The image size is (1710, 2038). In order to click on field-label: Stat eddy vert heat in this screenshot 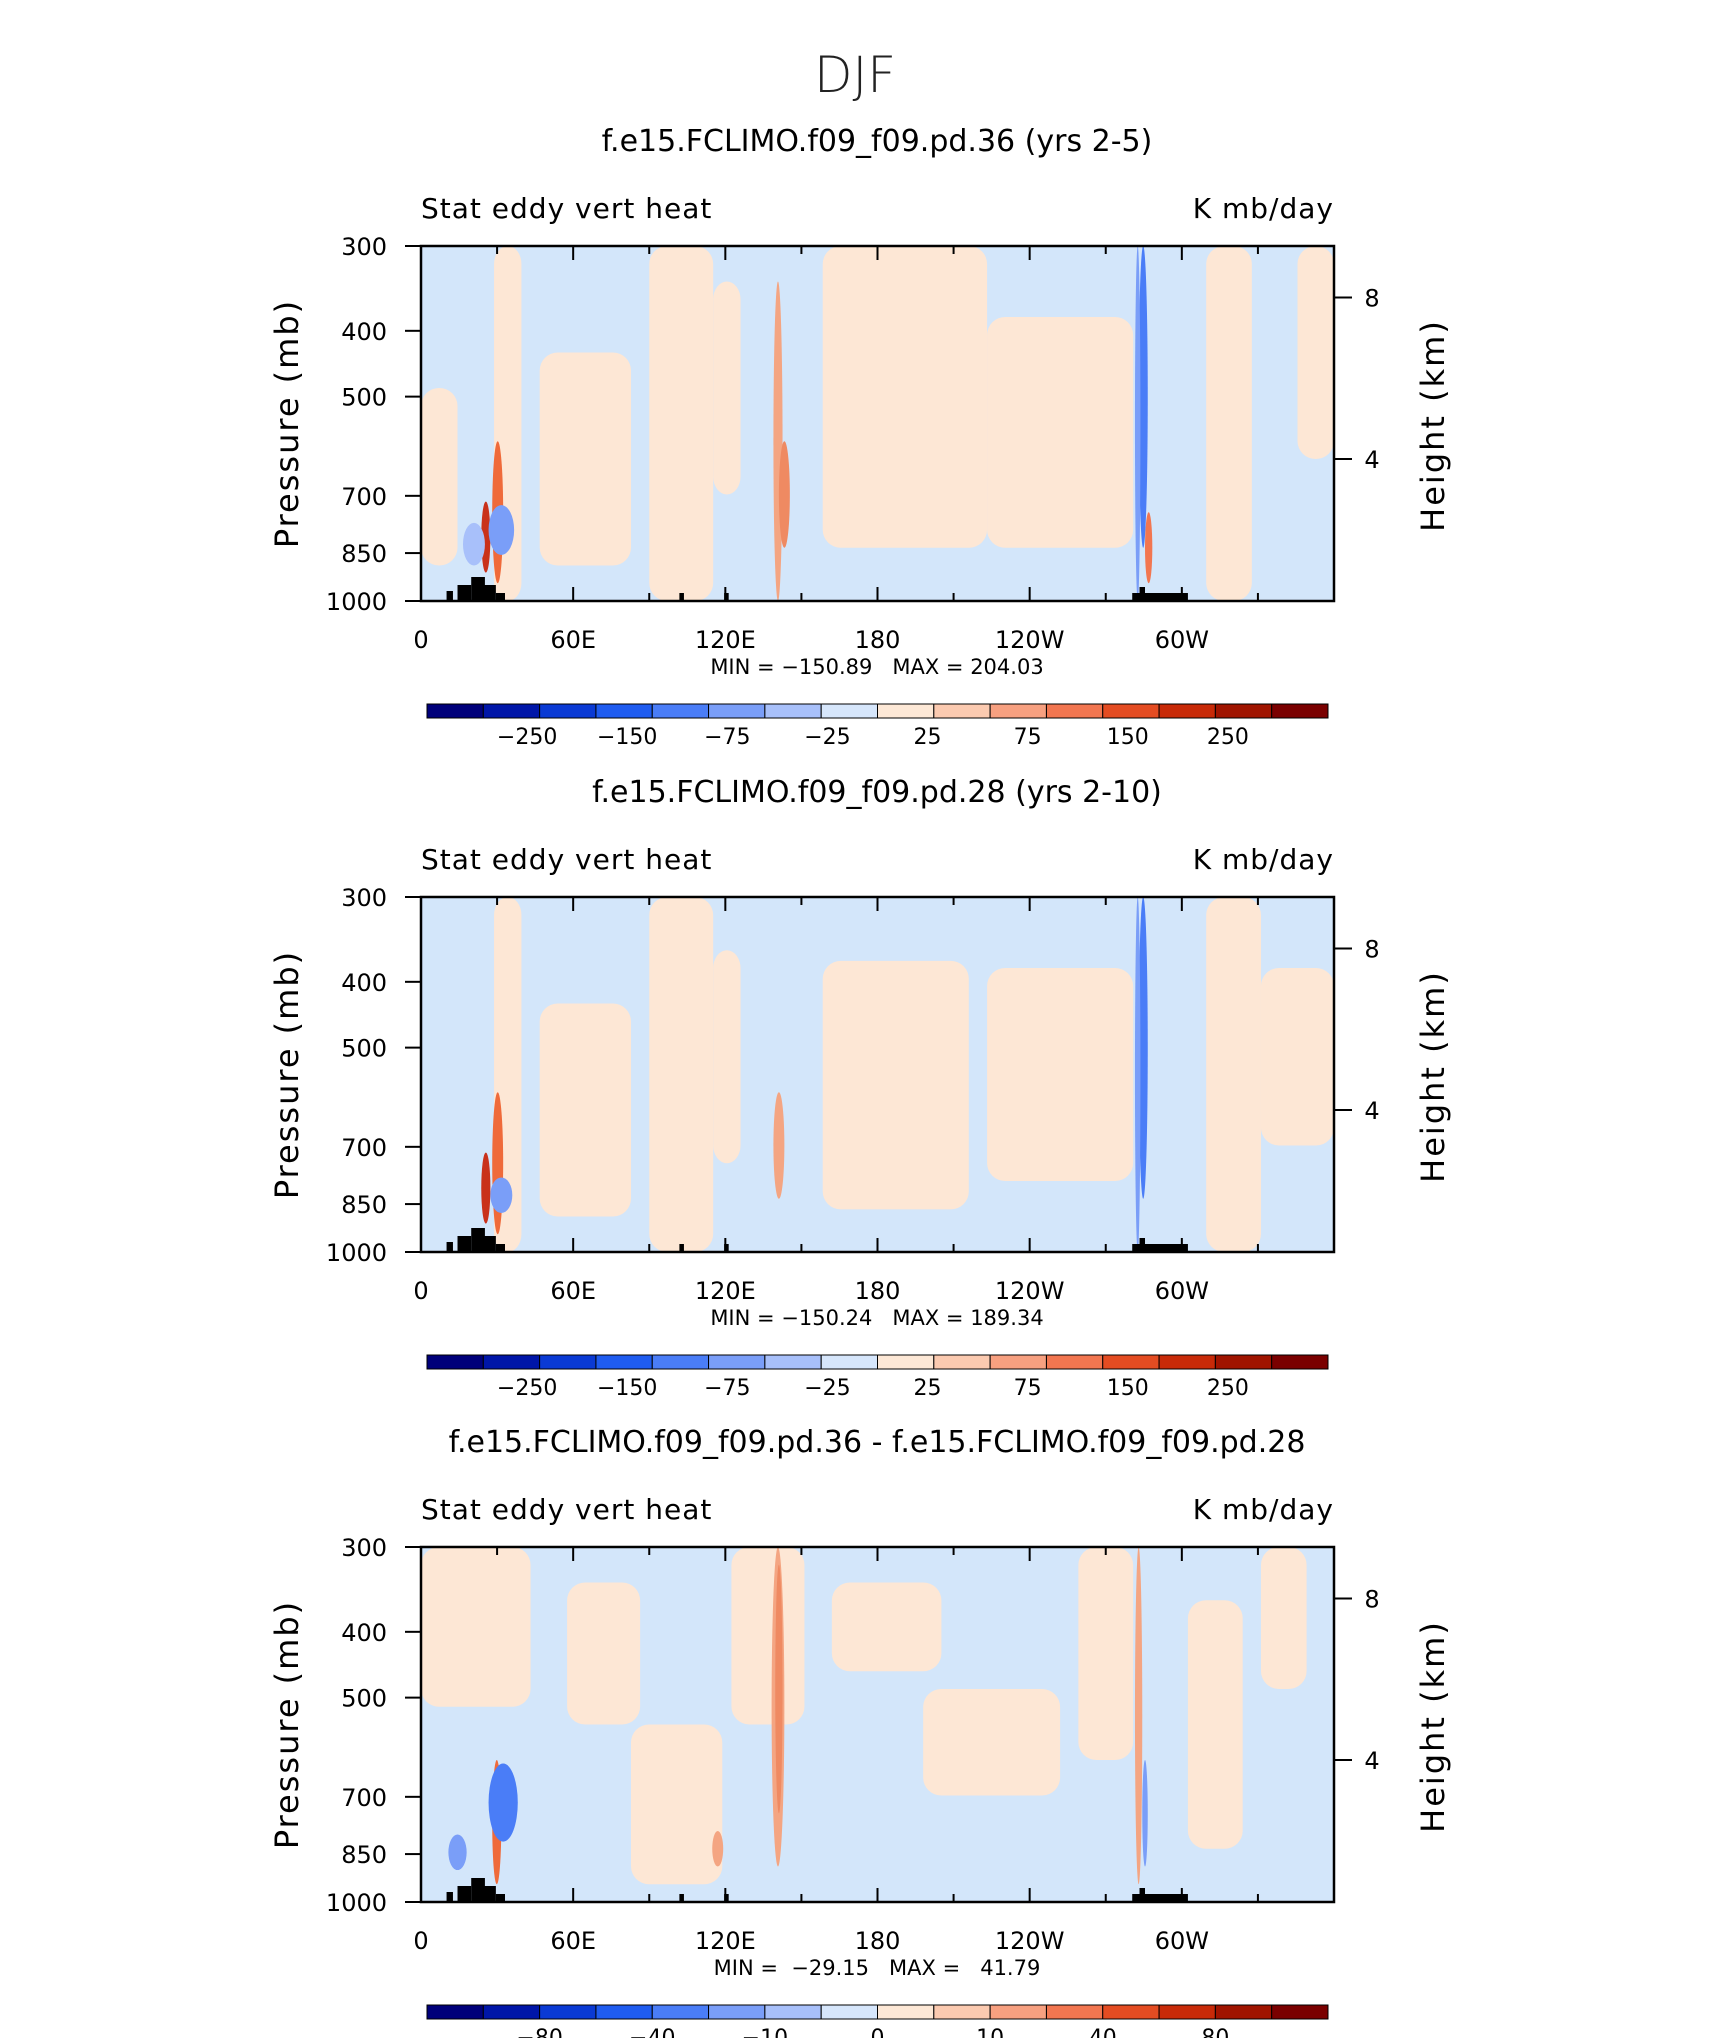, I will do `click(566, 859)`.